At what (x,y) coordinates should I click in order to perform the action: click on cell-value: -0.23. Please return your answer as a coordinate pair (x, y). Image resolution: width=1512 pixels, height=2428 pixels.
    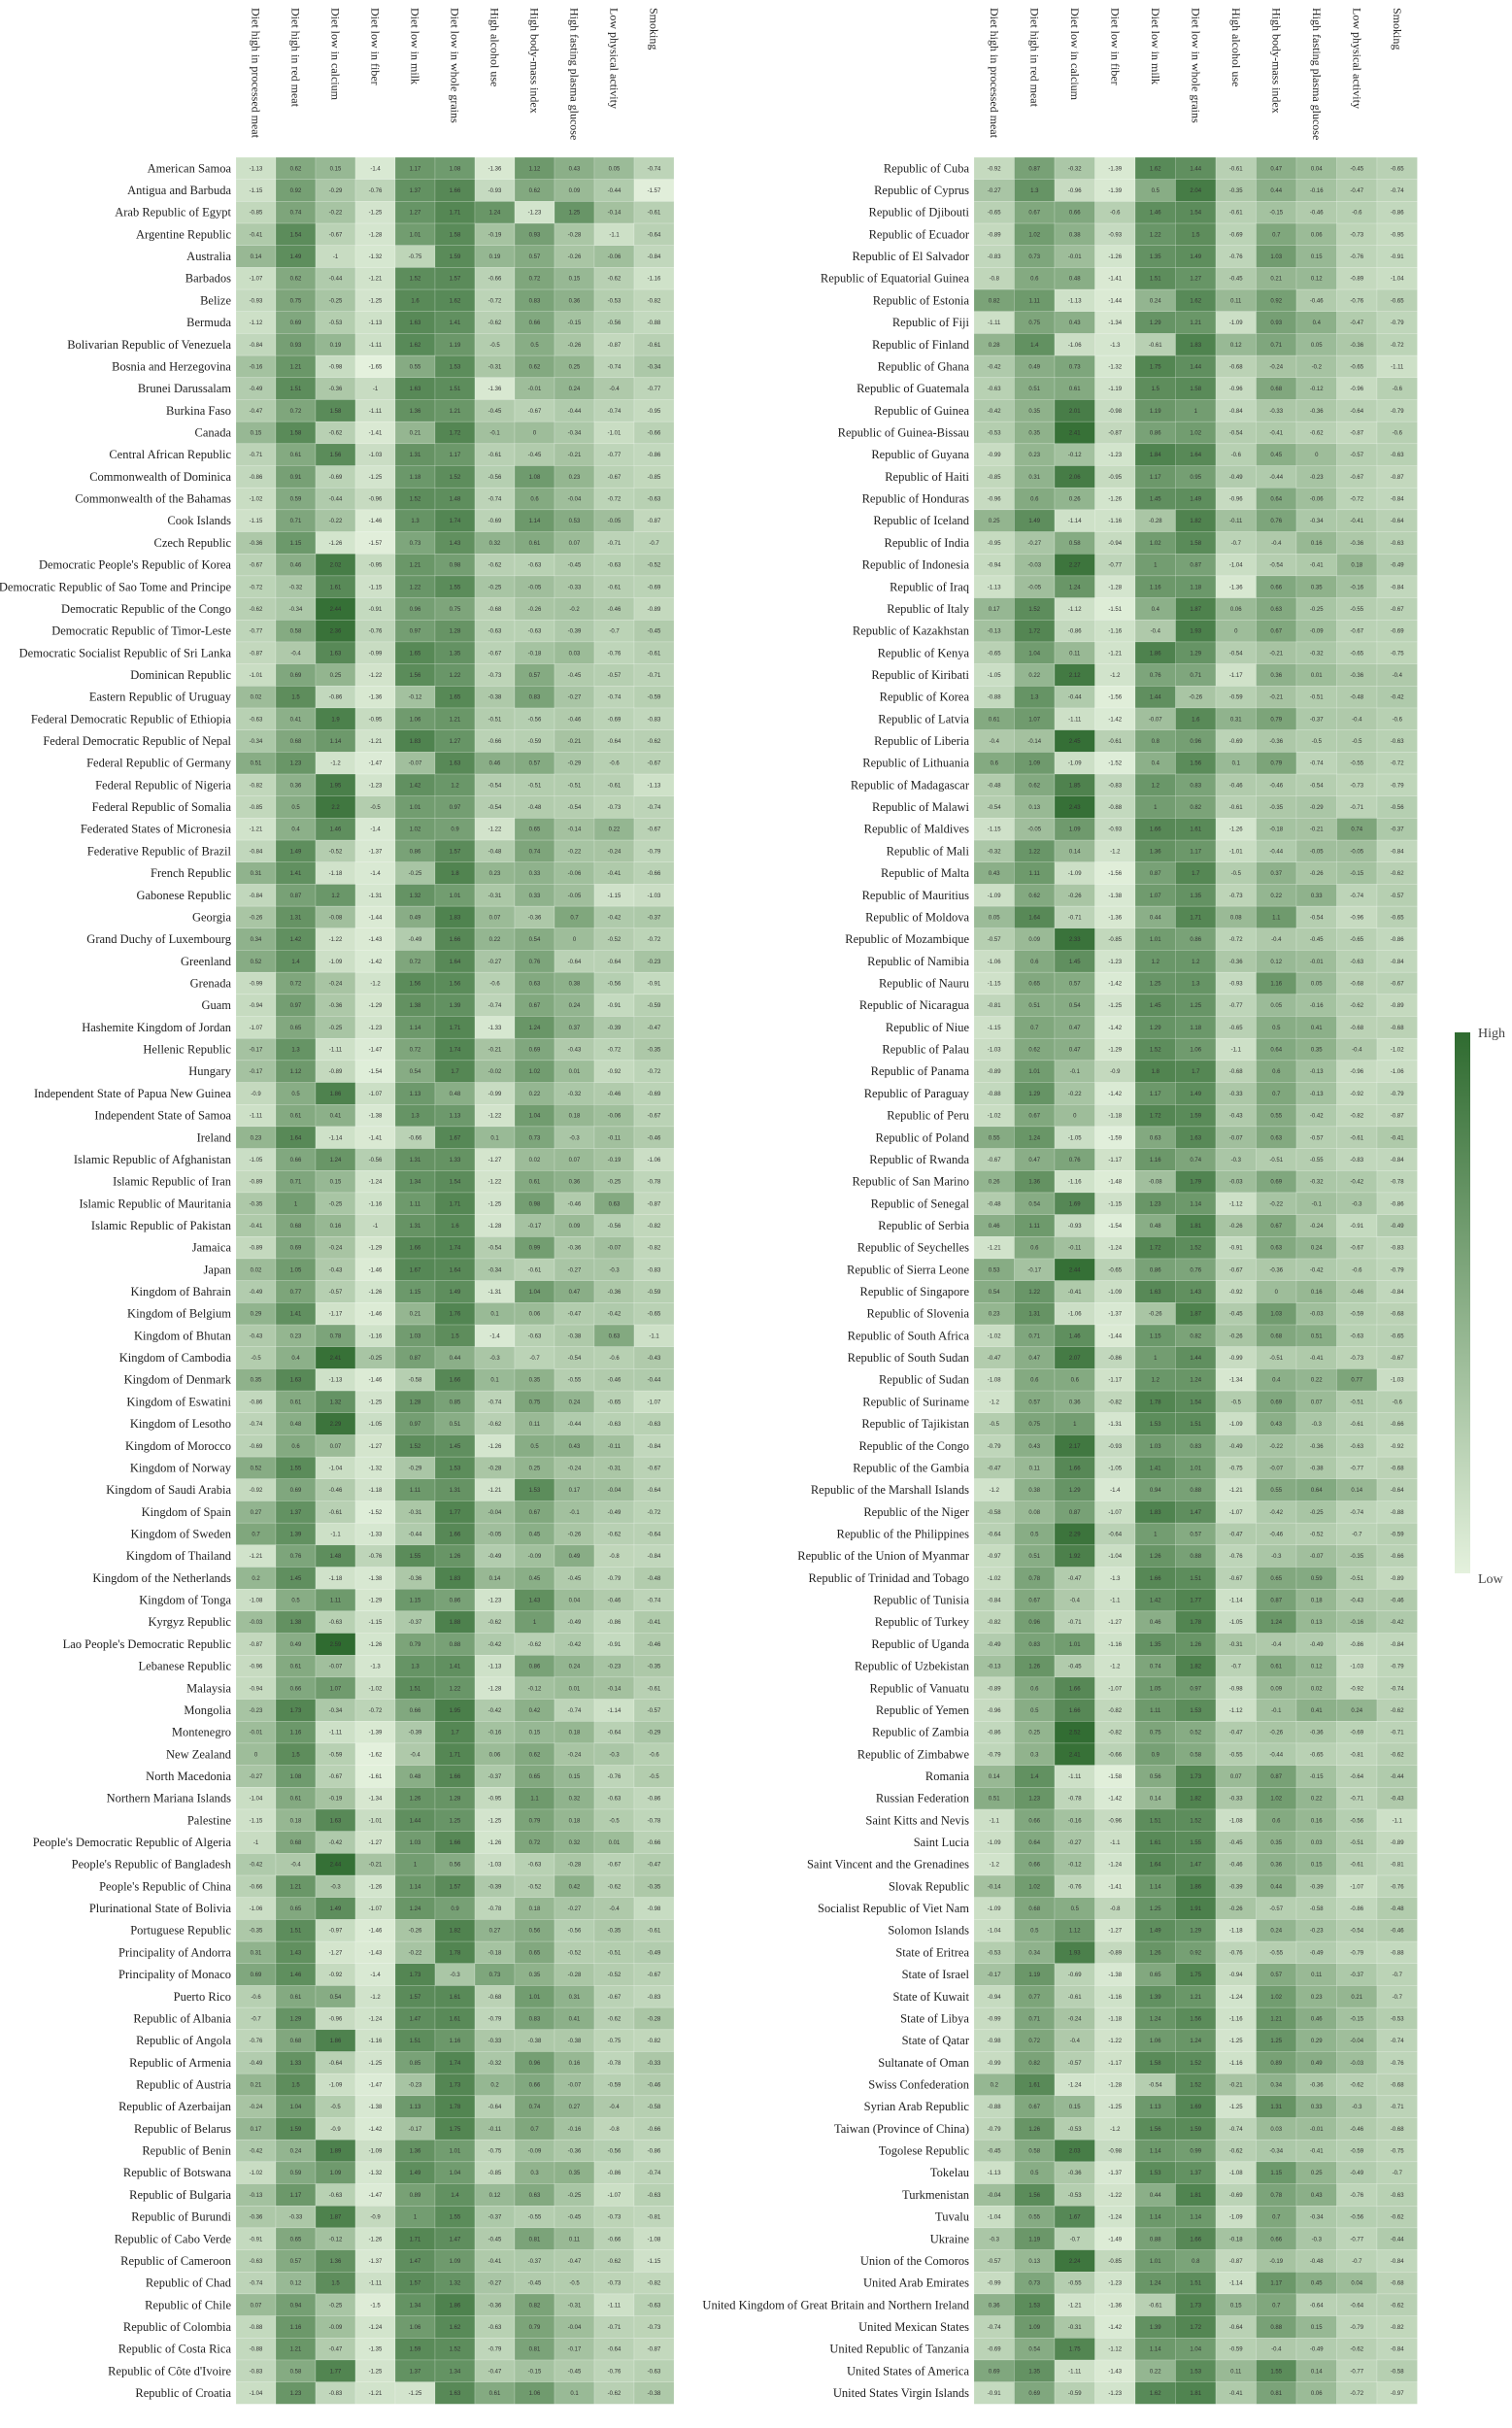
    Looking at the image, I should click on (654, 962).